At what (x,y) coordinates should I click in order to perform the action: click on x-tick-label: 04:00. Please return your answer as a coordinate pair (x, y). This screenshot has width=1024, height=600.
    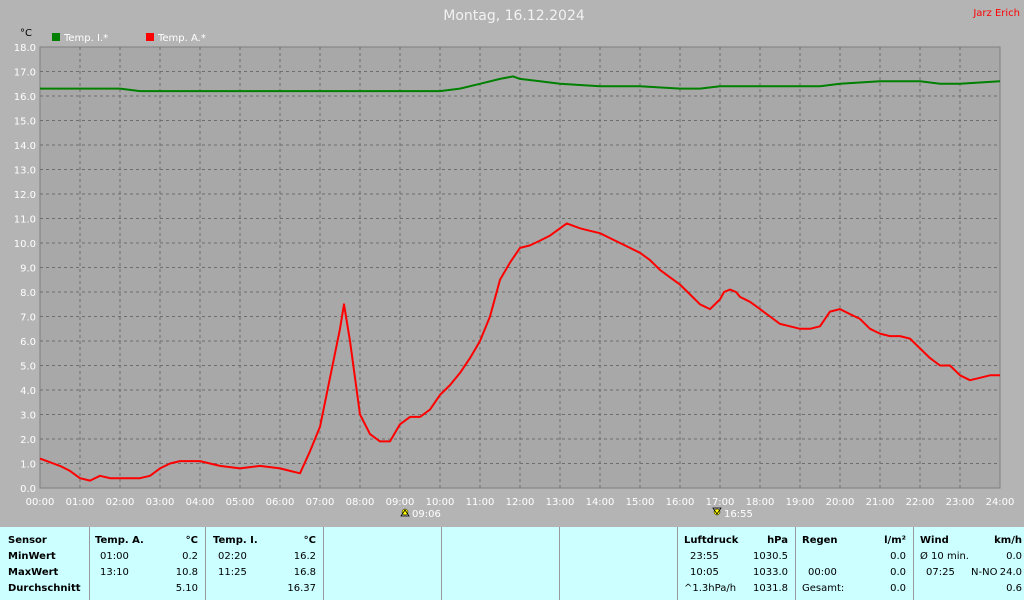
    Looking at the image, I should click on (200, 502).